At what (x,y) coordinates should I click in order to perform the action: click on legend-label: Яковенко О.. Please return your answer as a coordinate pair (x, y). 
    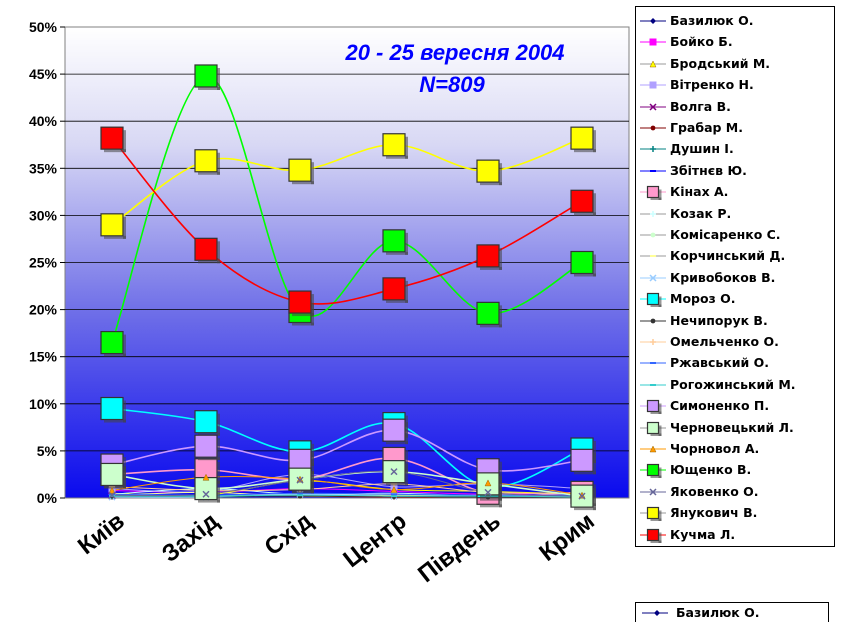
    Looking at the image, I should click on (714, 491).